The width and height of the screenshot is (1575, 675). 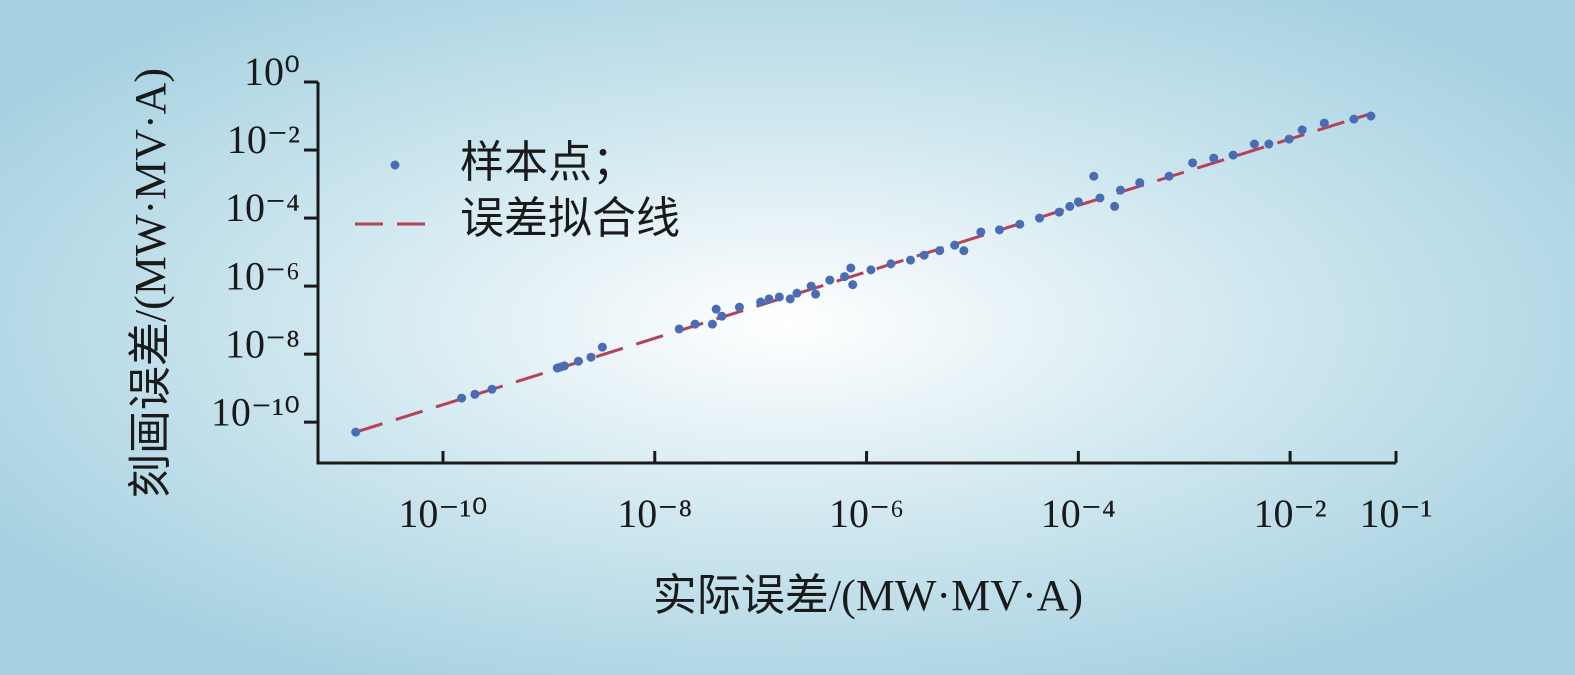 What do you see at coordinates (1290, 513) in the screenshot?
I see `x-tick-label: 10⁻²` at bounding box center [1290, 513].